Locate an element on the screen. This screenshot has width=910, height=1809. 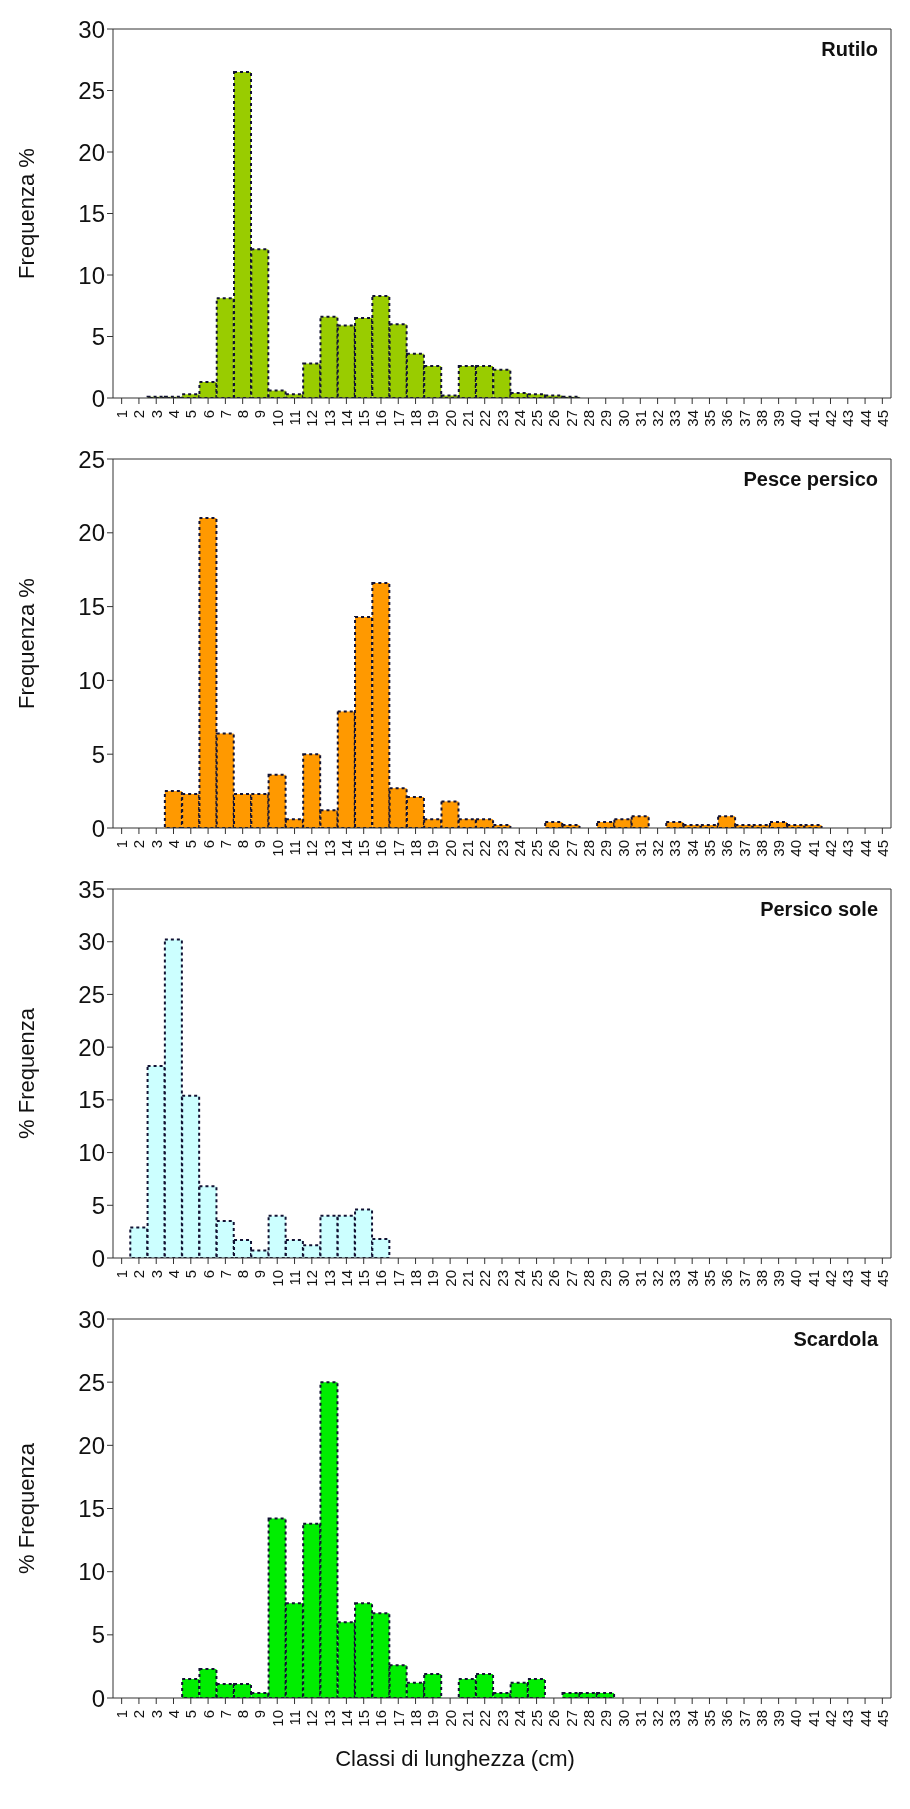
x-tick-label: 18 is located at coordinates (416, 1278).